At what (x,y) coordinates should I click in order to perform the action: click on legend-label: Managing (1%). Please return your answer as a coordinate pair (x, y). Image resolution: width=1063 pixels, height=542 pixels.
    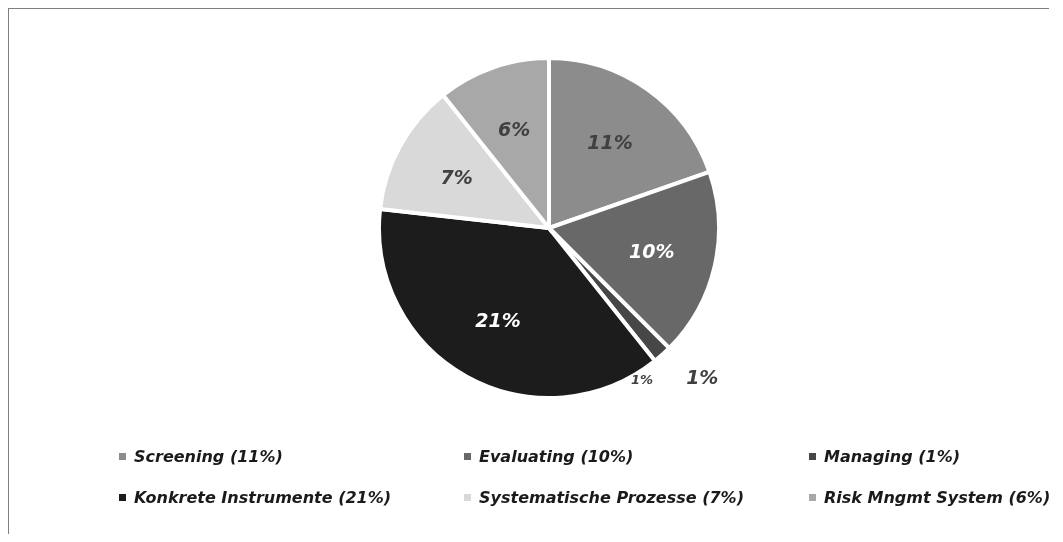
    Looking at the image, I should click on (892, 456).